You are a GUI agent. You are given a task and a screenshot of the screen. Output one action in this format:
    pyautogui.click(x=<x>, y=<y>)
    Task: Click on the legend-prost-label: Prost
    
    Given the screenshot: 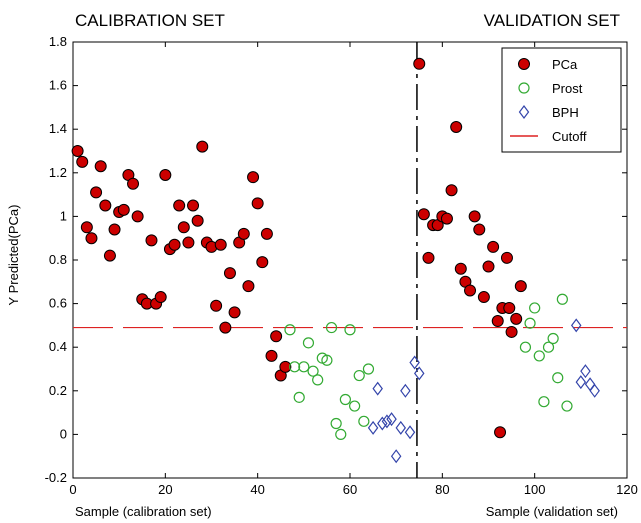 What is the action you would take?
    pyautogui.click(x=567, y=88)
    